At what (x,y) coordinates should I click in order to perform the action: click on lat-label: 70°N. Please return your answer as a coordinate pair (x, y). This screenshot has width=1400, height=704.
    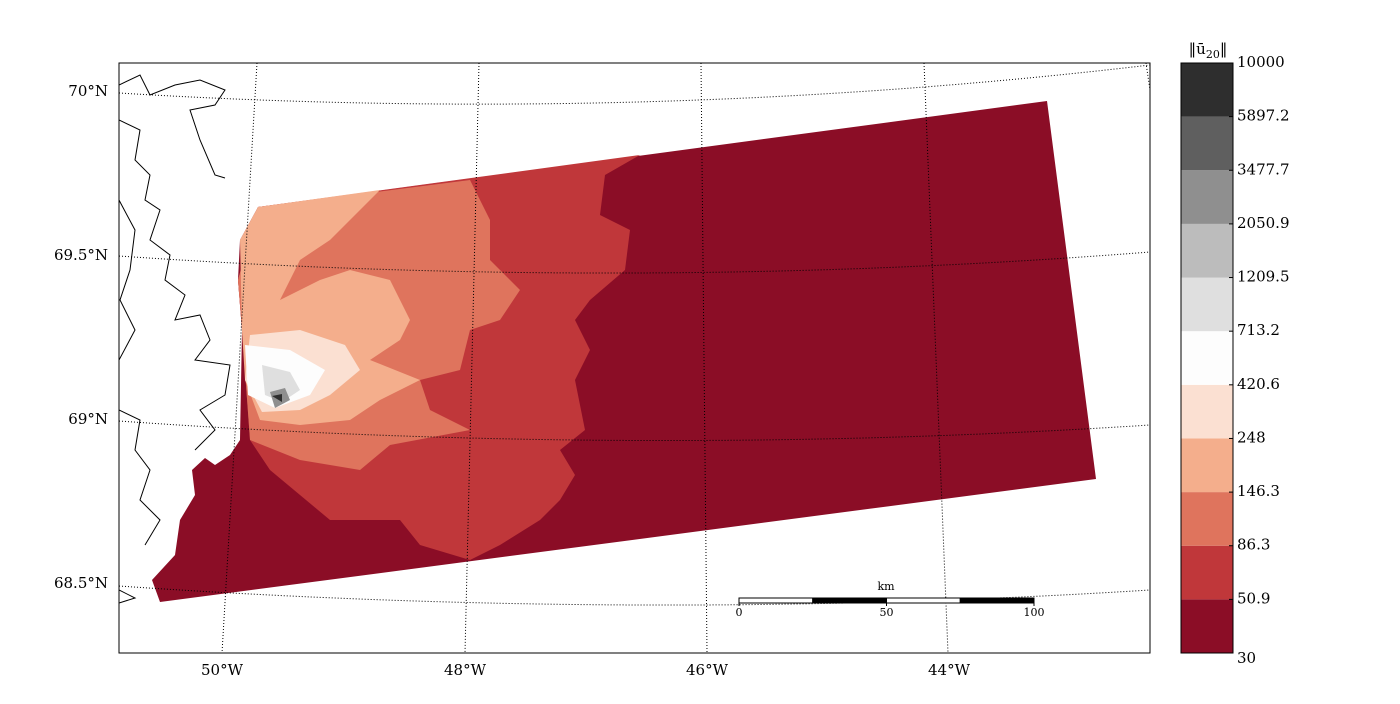
    Looking at the image, I should click on (88, 91).